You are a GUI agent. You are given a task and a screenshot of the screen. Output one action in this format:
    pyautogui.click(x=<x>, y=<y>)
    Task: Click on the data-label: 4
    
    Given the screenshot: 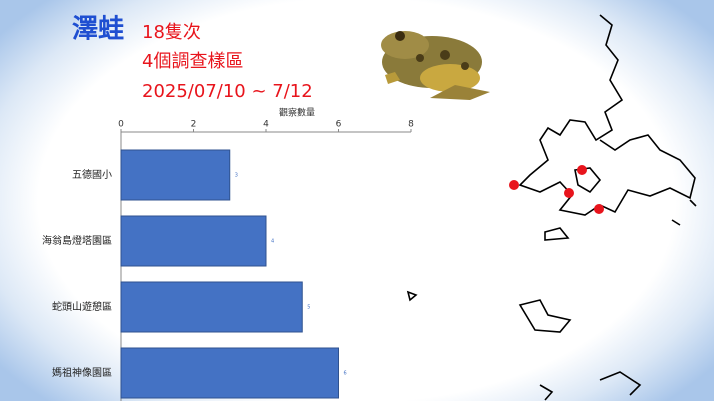 What is the action you would take?
    pyautogui.click(x=272, y=242)
    